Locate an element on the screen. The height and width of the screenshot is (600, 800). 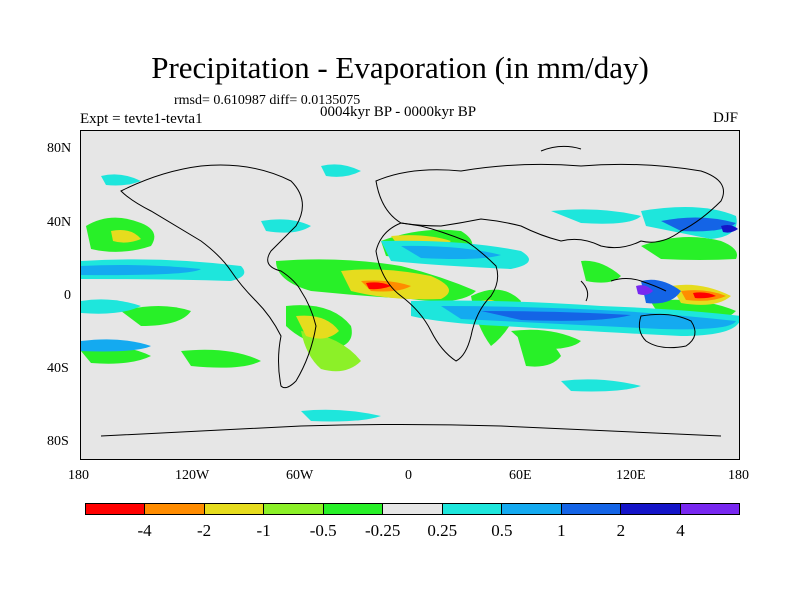
period-label: 0004kyr BP - 0000kyr BP is located at coordinates (398, 112).